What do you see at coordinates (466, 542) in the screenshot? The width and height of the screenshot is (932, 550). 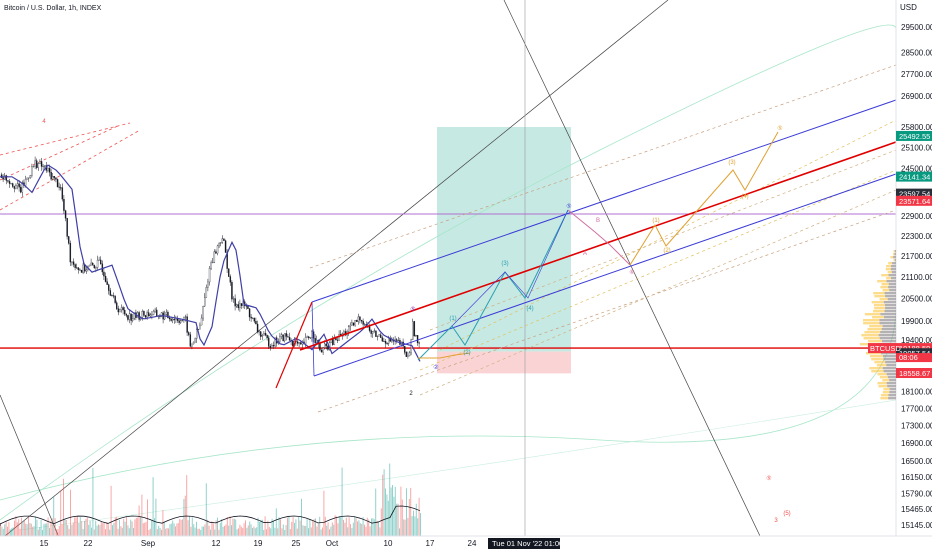 I see `time-axis: 15 22 Sep 12 19 25 Oct 10 17 24` at bounding box center [466, 542].